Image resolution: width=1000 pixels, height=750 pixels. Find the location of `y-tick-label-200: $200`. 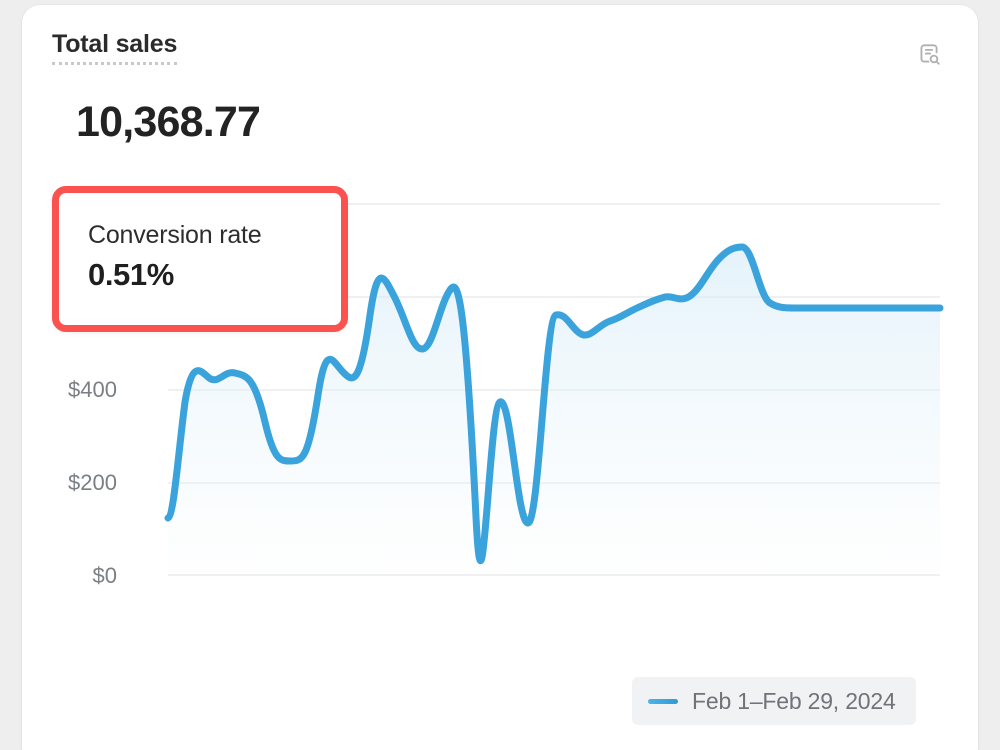

y-tick-label-200: $200 is located at coordinates (92, 482).